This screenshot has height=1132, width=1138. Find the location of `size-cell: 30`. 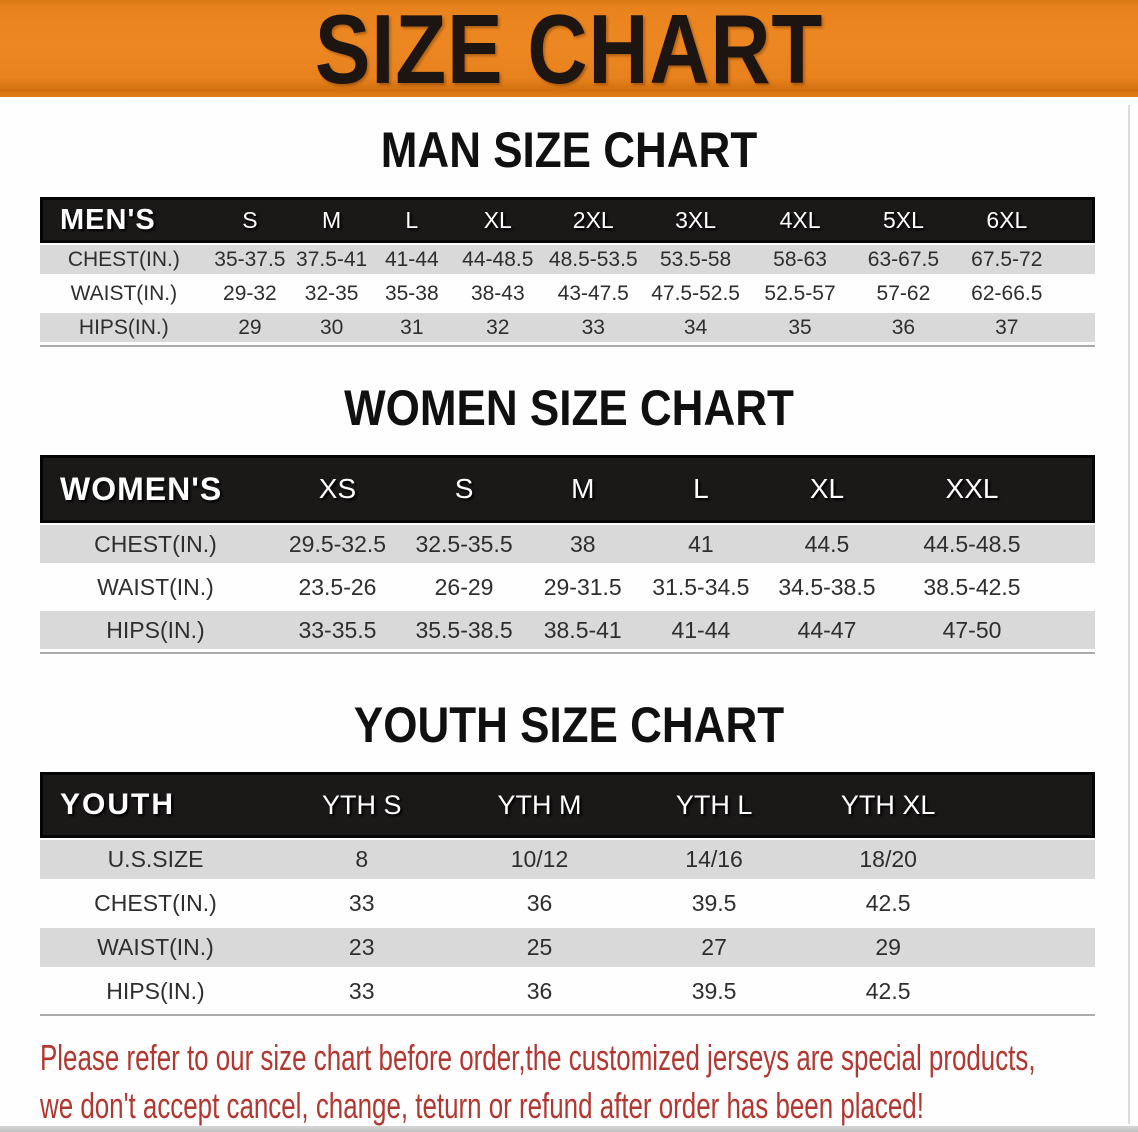

size-cell: 30 is located at coordinates (332, 328).